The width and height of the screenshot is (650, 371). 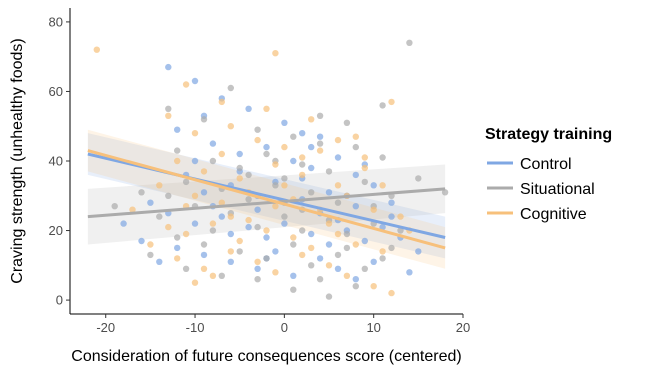 What do you see at coordinates (56, 161) in the screenshot?
I see `y-tick-label-40: 40` at bounding box center [56, 161].